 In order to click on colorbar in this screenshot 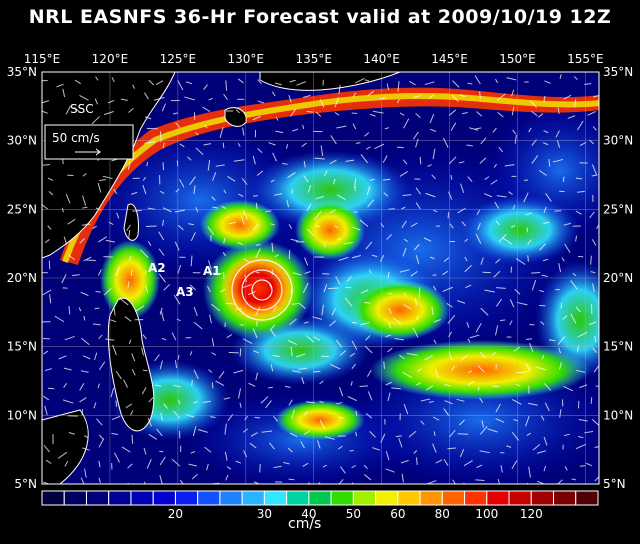, I will do `click(320, 498)`.